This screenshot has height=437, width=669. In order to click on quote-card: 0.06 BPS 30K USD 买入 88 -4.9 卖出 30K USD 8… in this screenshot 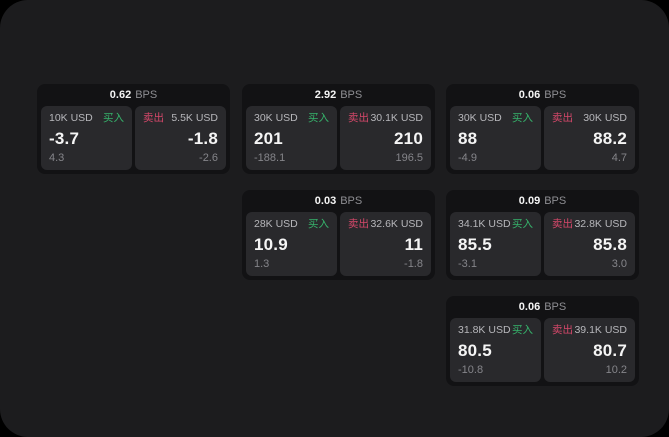, I will do `click(542, 129)`.